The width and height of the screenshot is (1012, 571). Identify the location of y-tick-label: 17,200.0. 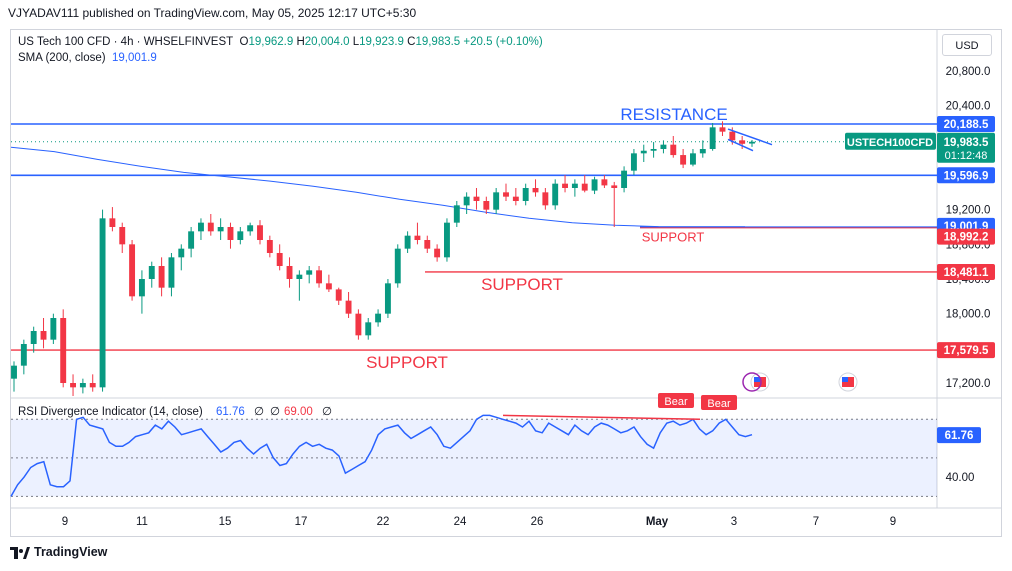
(968, 384).